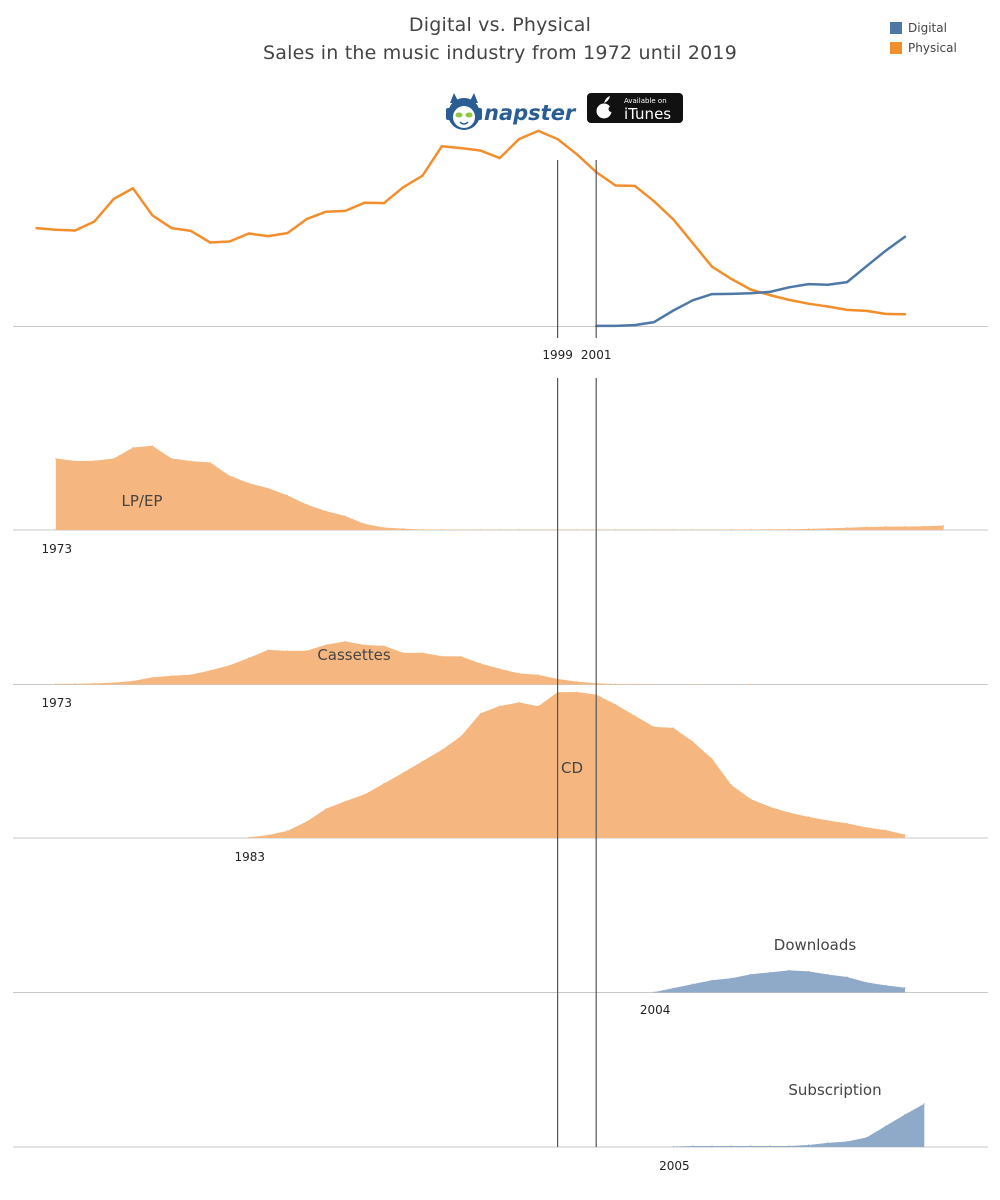 The image size is (1000, 1200). Describe the element at coordinates (789, 812) in the screenshot. I see `area-point-cd-2011` at that location.